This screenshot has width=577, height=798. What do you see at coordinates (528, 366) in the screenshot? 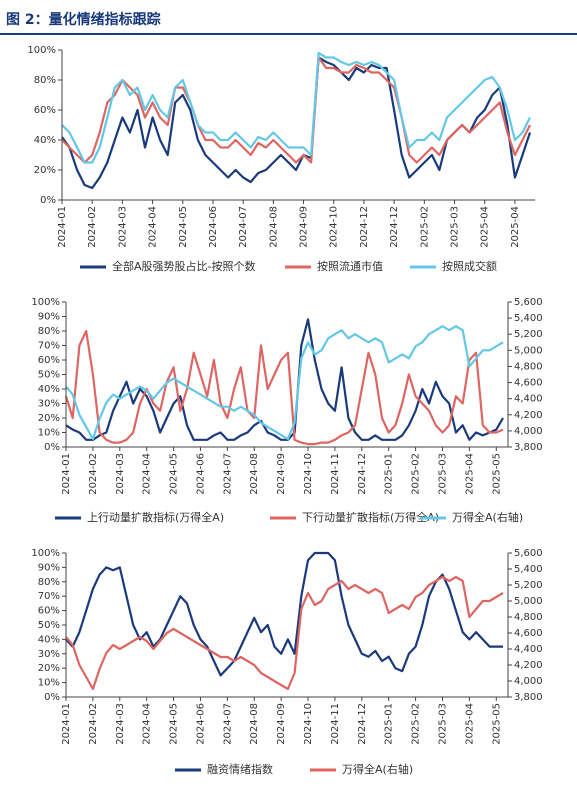
I see `y2-tick-label: 4,800` at bounding box center [528, 366].